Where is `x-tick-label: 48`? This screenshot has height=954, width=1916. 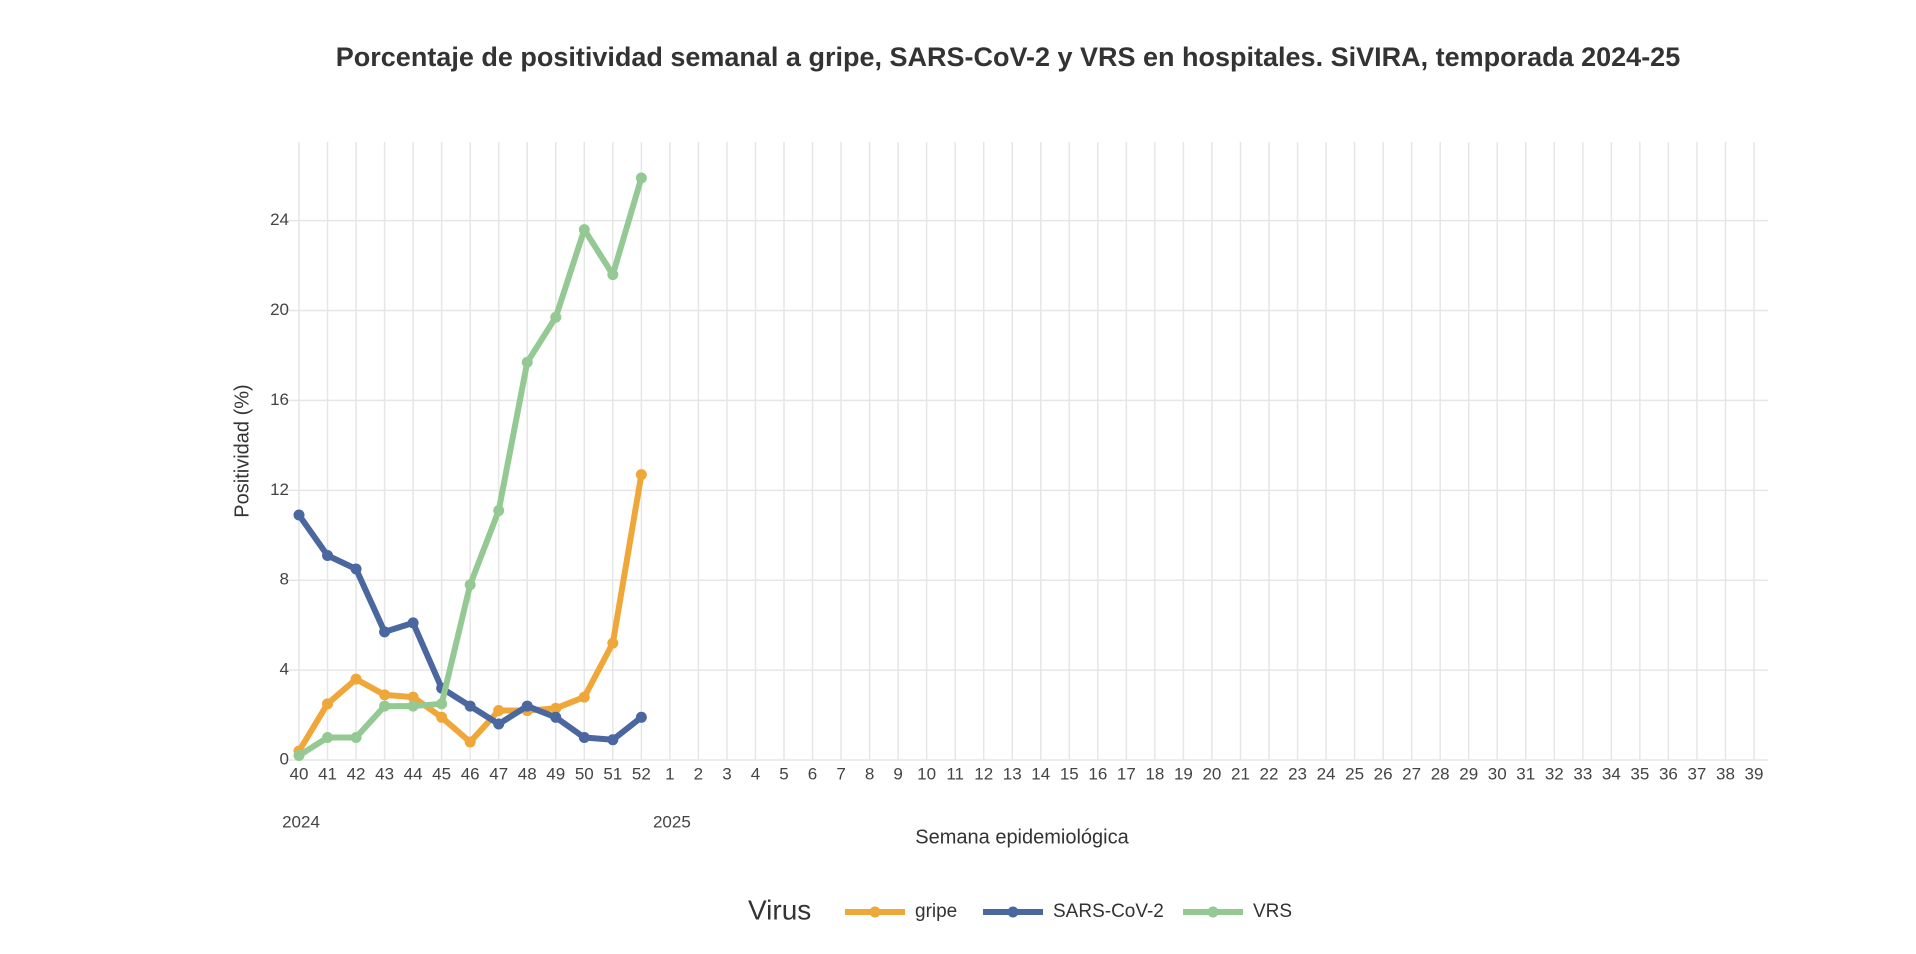 x-tick-label: 48 is located at coordinates (527, 773).